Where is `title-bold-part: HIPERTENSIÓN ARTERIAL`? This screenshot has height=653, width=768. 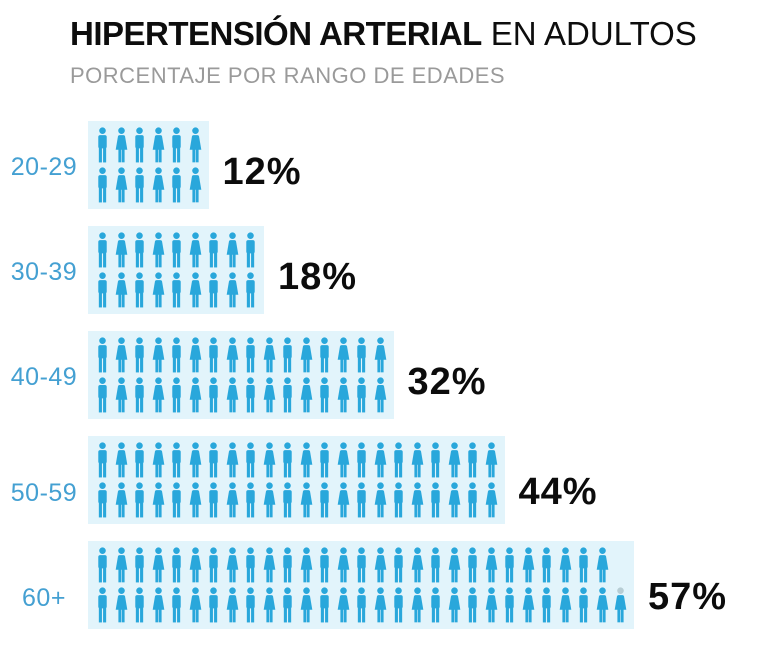 title-bold-part: HIPERTENSIÓN ARTERIAL is located at coordinates (276, 33).